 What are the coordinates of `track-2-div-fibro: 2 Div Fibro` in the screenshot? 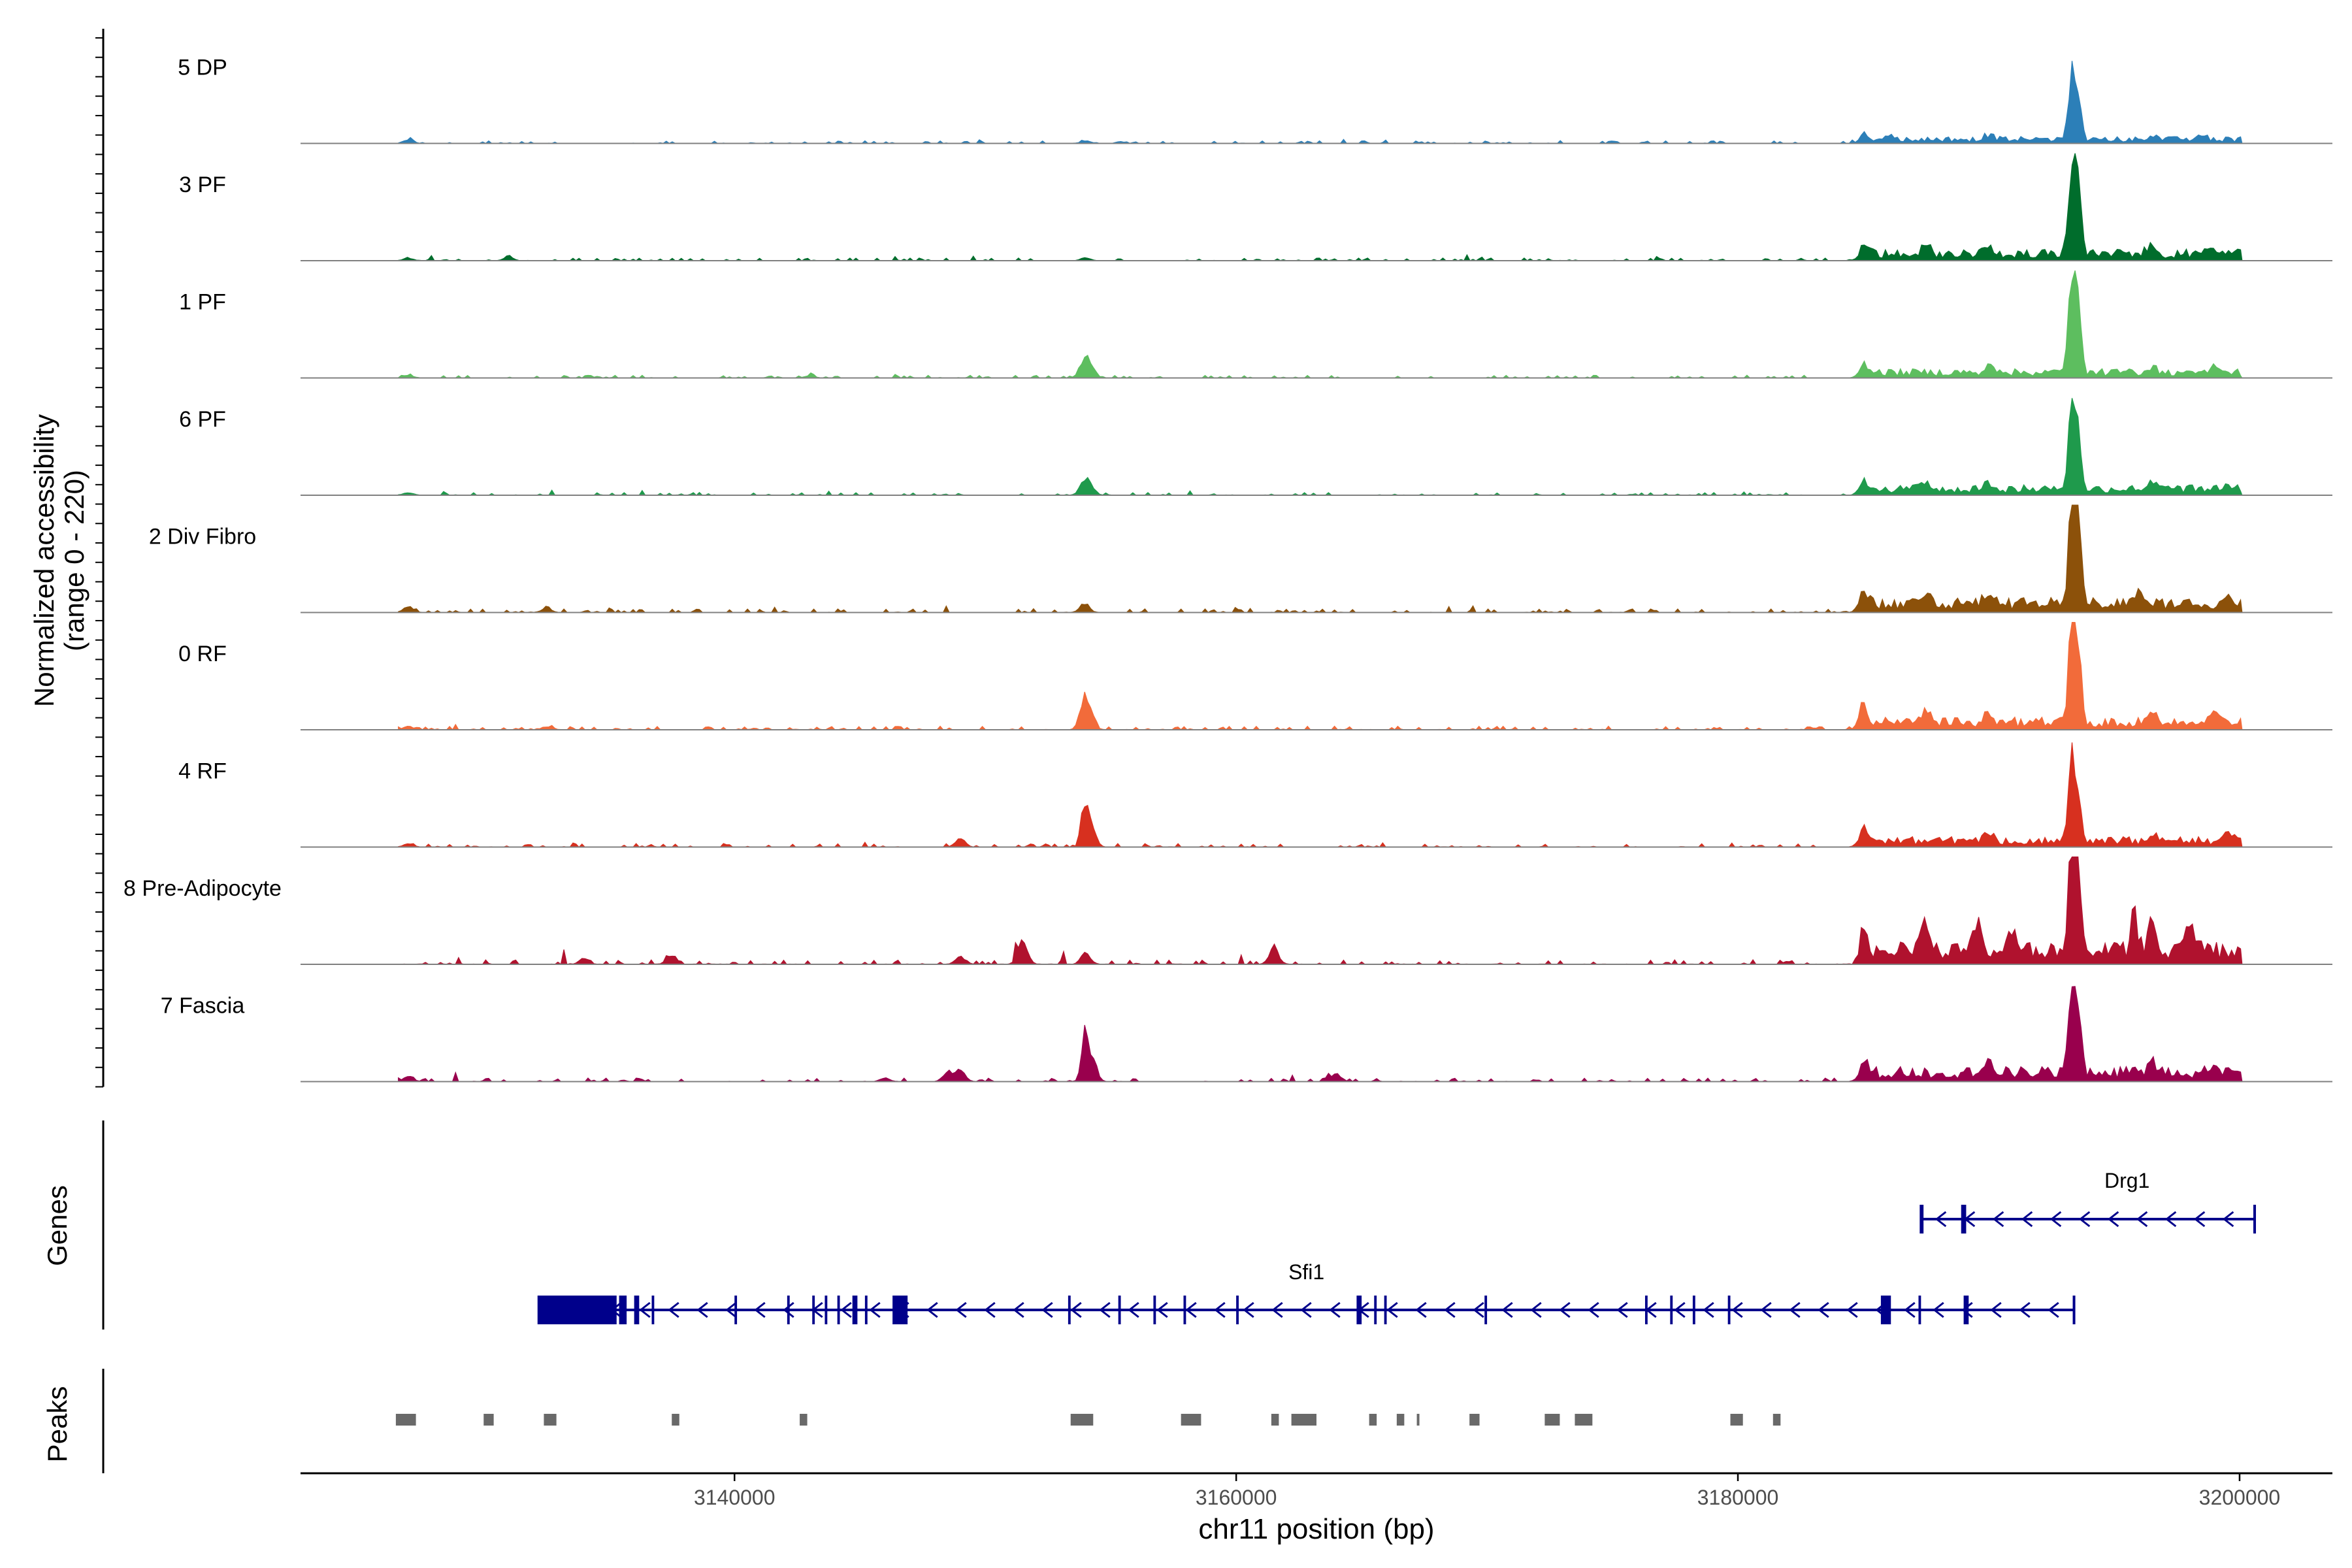 It's located at (1240, 558).